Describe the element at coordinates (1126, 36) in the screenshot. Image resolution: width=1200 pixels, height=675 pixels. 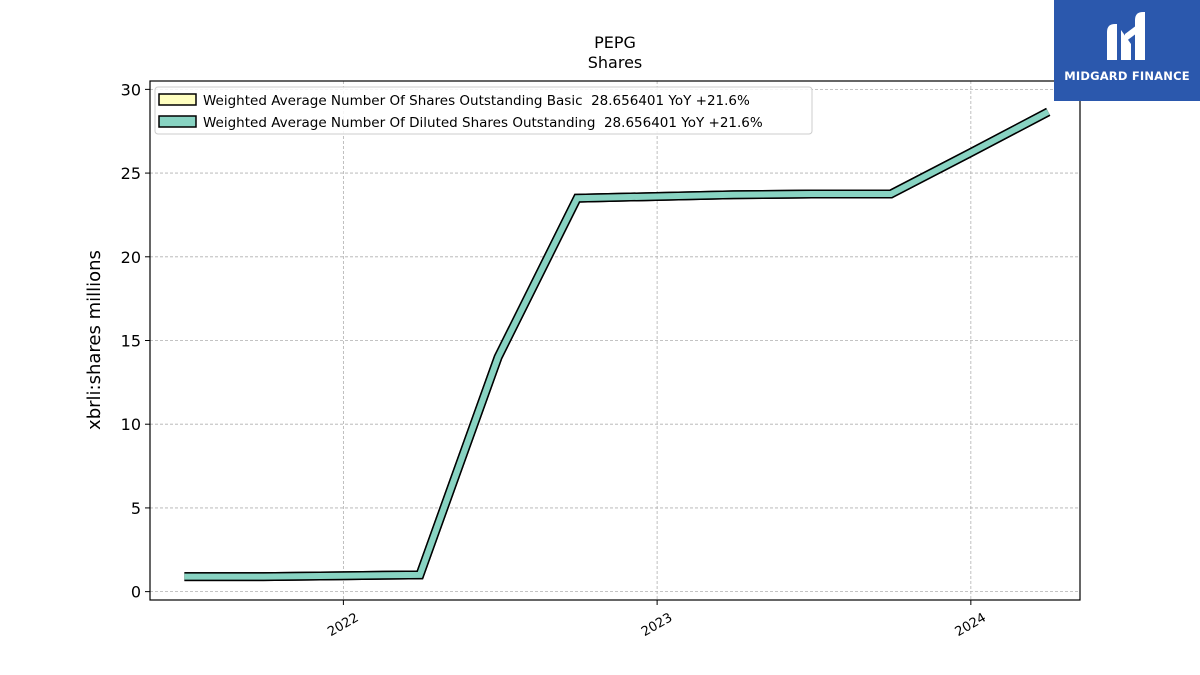
I see `midgard-logo-icon` at that location.